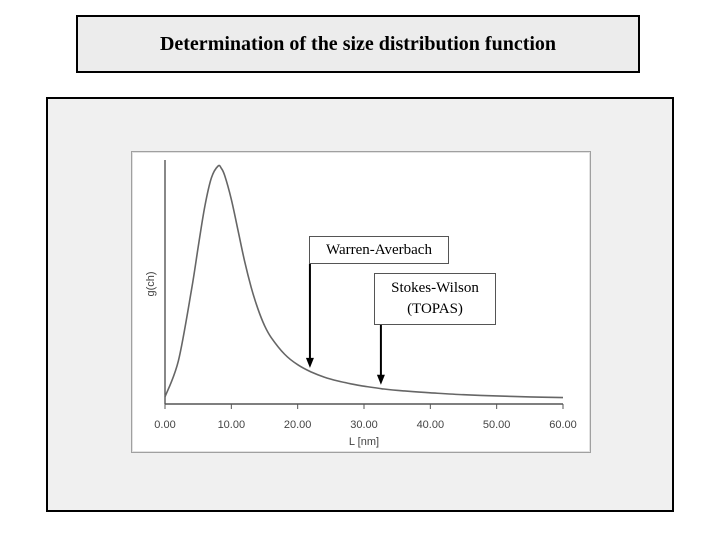 The height and width of the screenshot is (540, 720). I want to click on stokes-wilson-label-line1: Stokes-Wilson, so click(435, 288).